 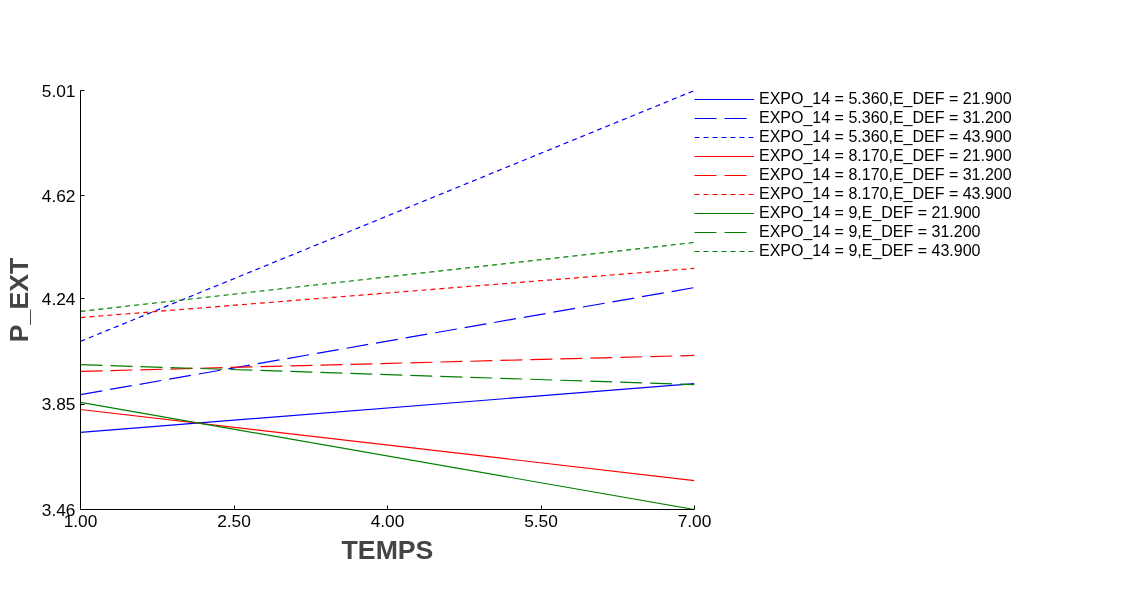 I want to click on y-tick-label: 5.01, so click(x=58, y=90).